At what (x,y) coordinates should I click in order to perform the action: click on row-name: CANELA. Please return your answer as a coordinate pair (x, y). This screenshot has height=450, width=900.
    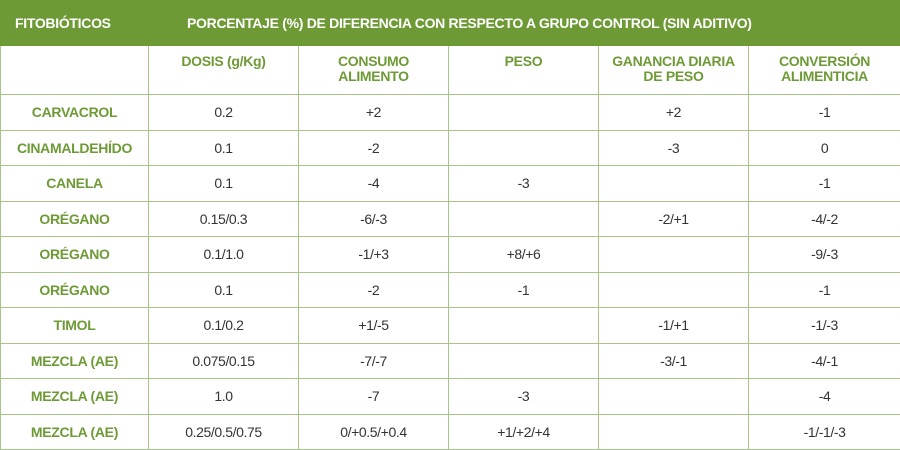
    Looking at the image, I should click on (75, 184).